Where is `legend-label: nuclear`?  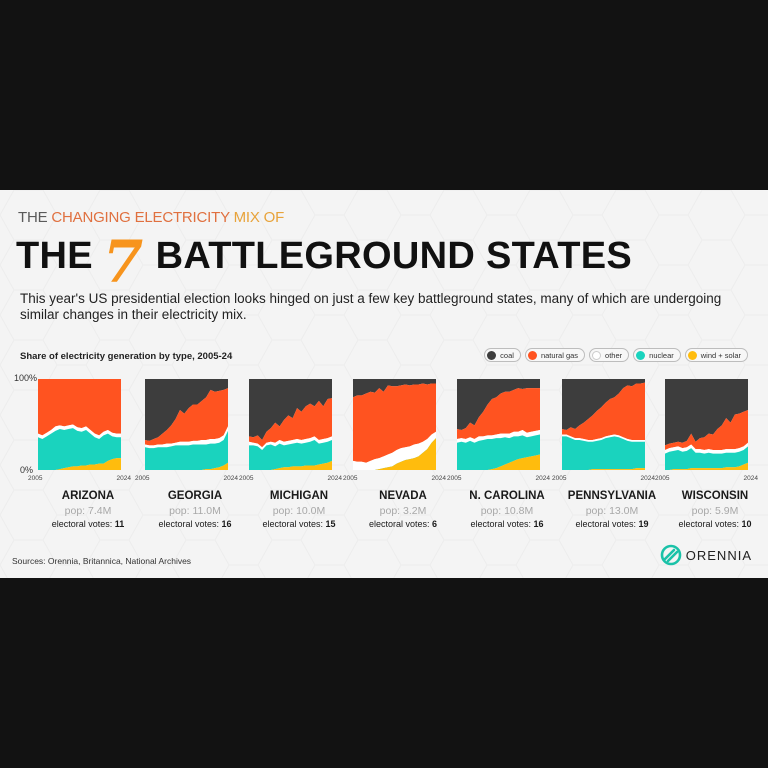 legend-label: nuclear is located at coordinates (661, 355).